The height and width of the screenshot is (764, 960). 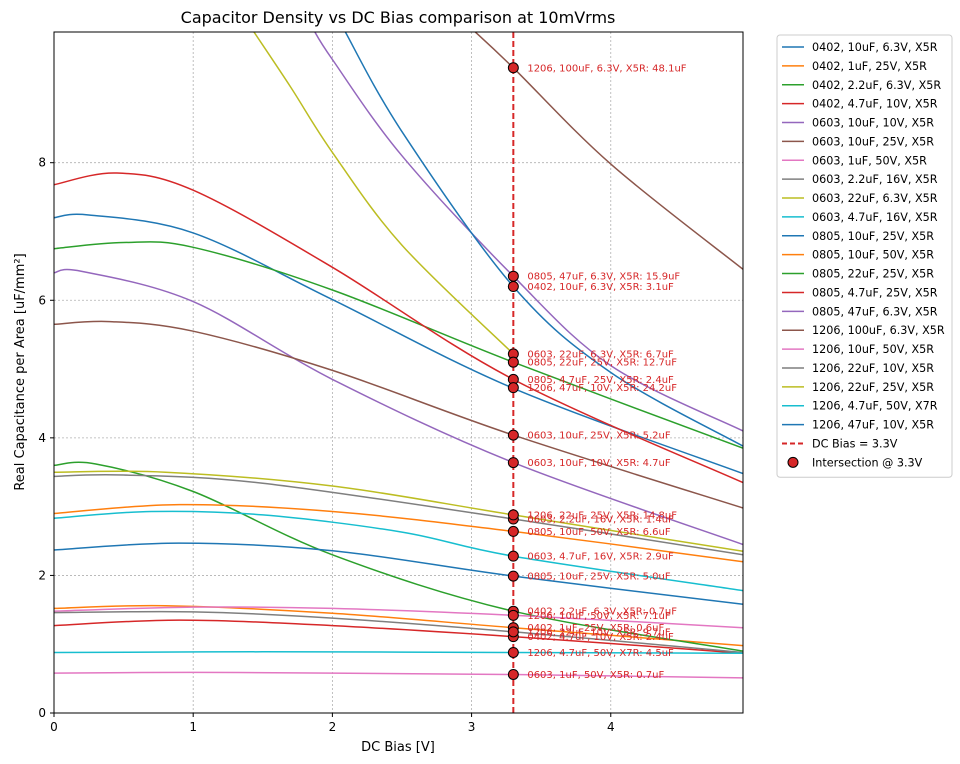 I want to click on annotation-0603-10uf-10v-x5r: 0603, 10uF, 10V, X5R: 4.7uF, so click(x=599, y=463).